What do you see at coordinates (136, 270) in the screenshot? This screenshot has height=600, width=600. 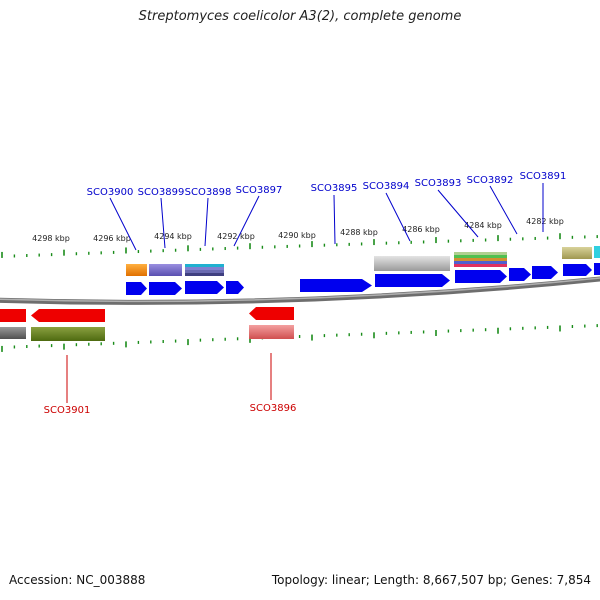 I see `feature-box-orange` at bounding box center [136, 270].